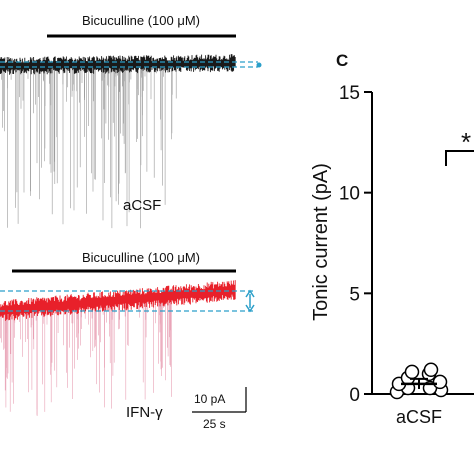 The width and height of the screenshot is (474, 474). I want to click on y-tick-label: 15, so click(349, 93).